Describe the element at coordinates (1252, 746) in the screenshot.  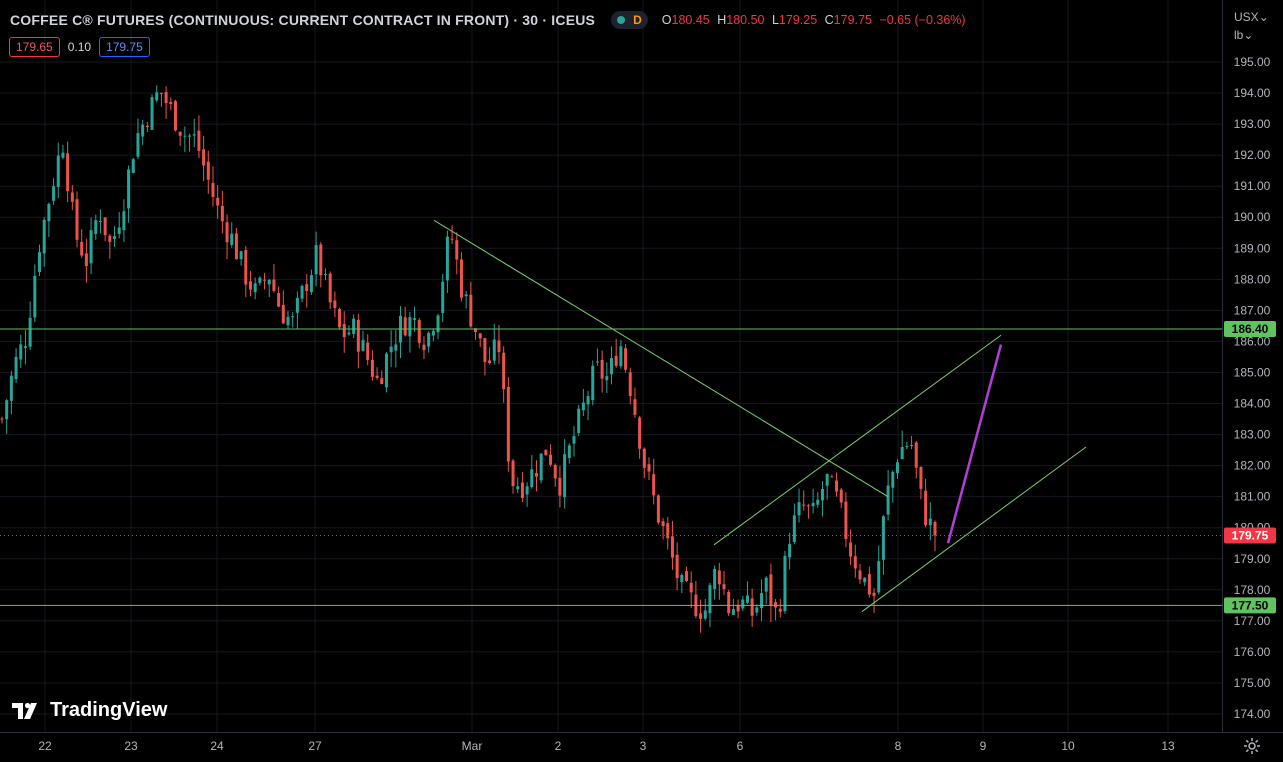
I see `gear-icon` at that location.